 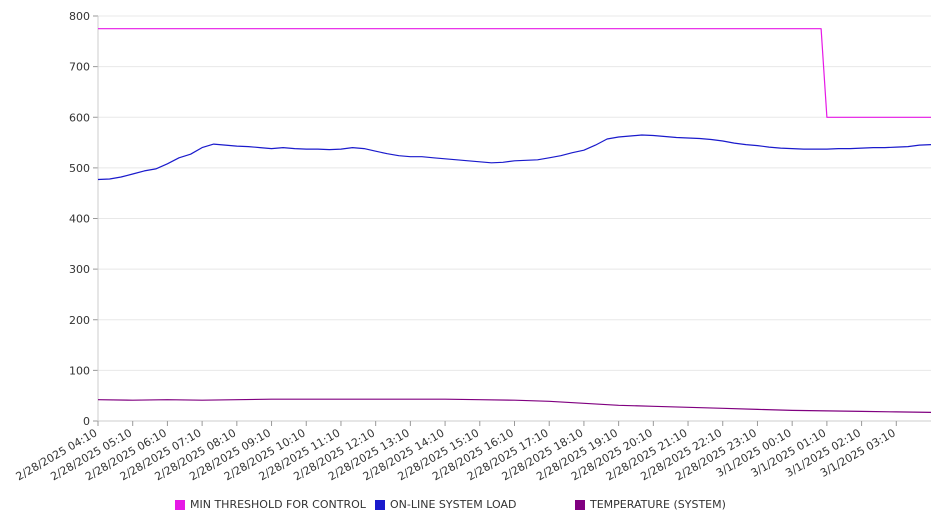 I want to click on y-tick-label: 200, so click(x=79, y=320).